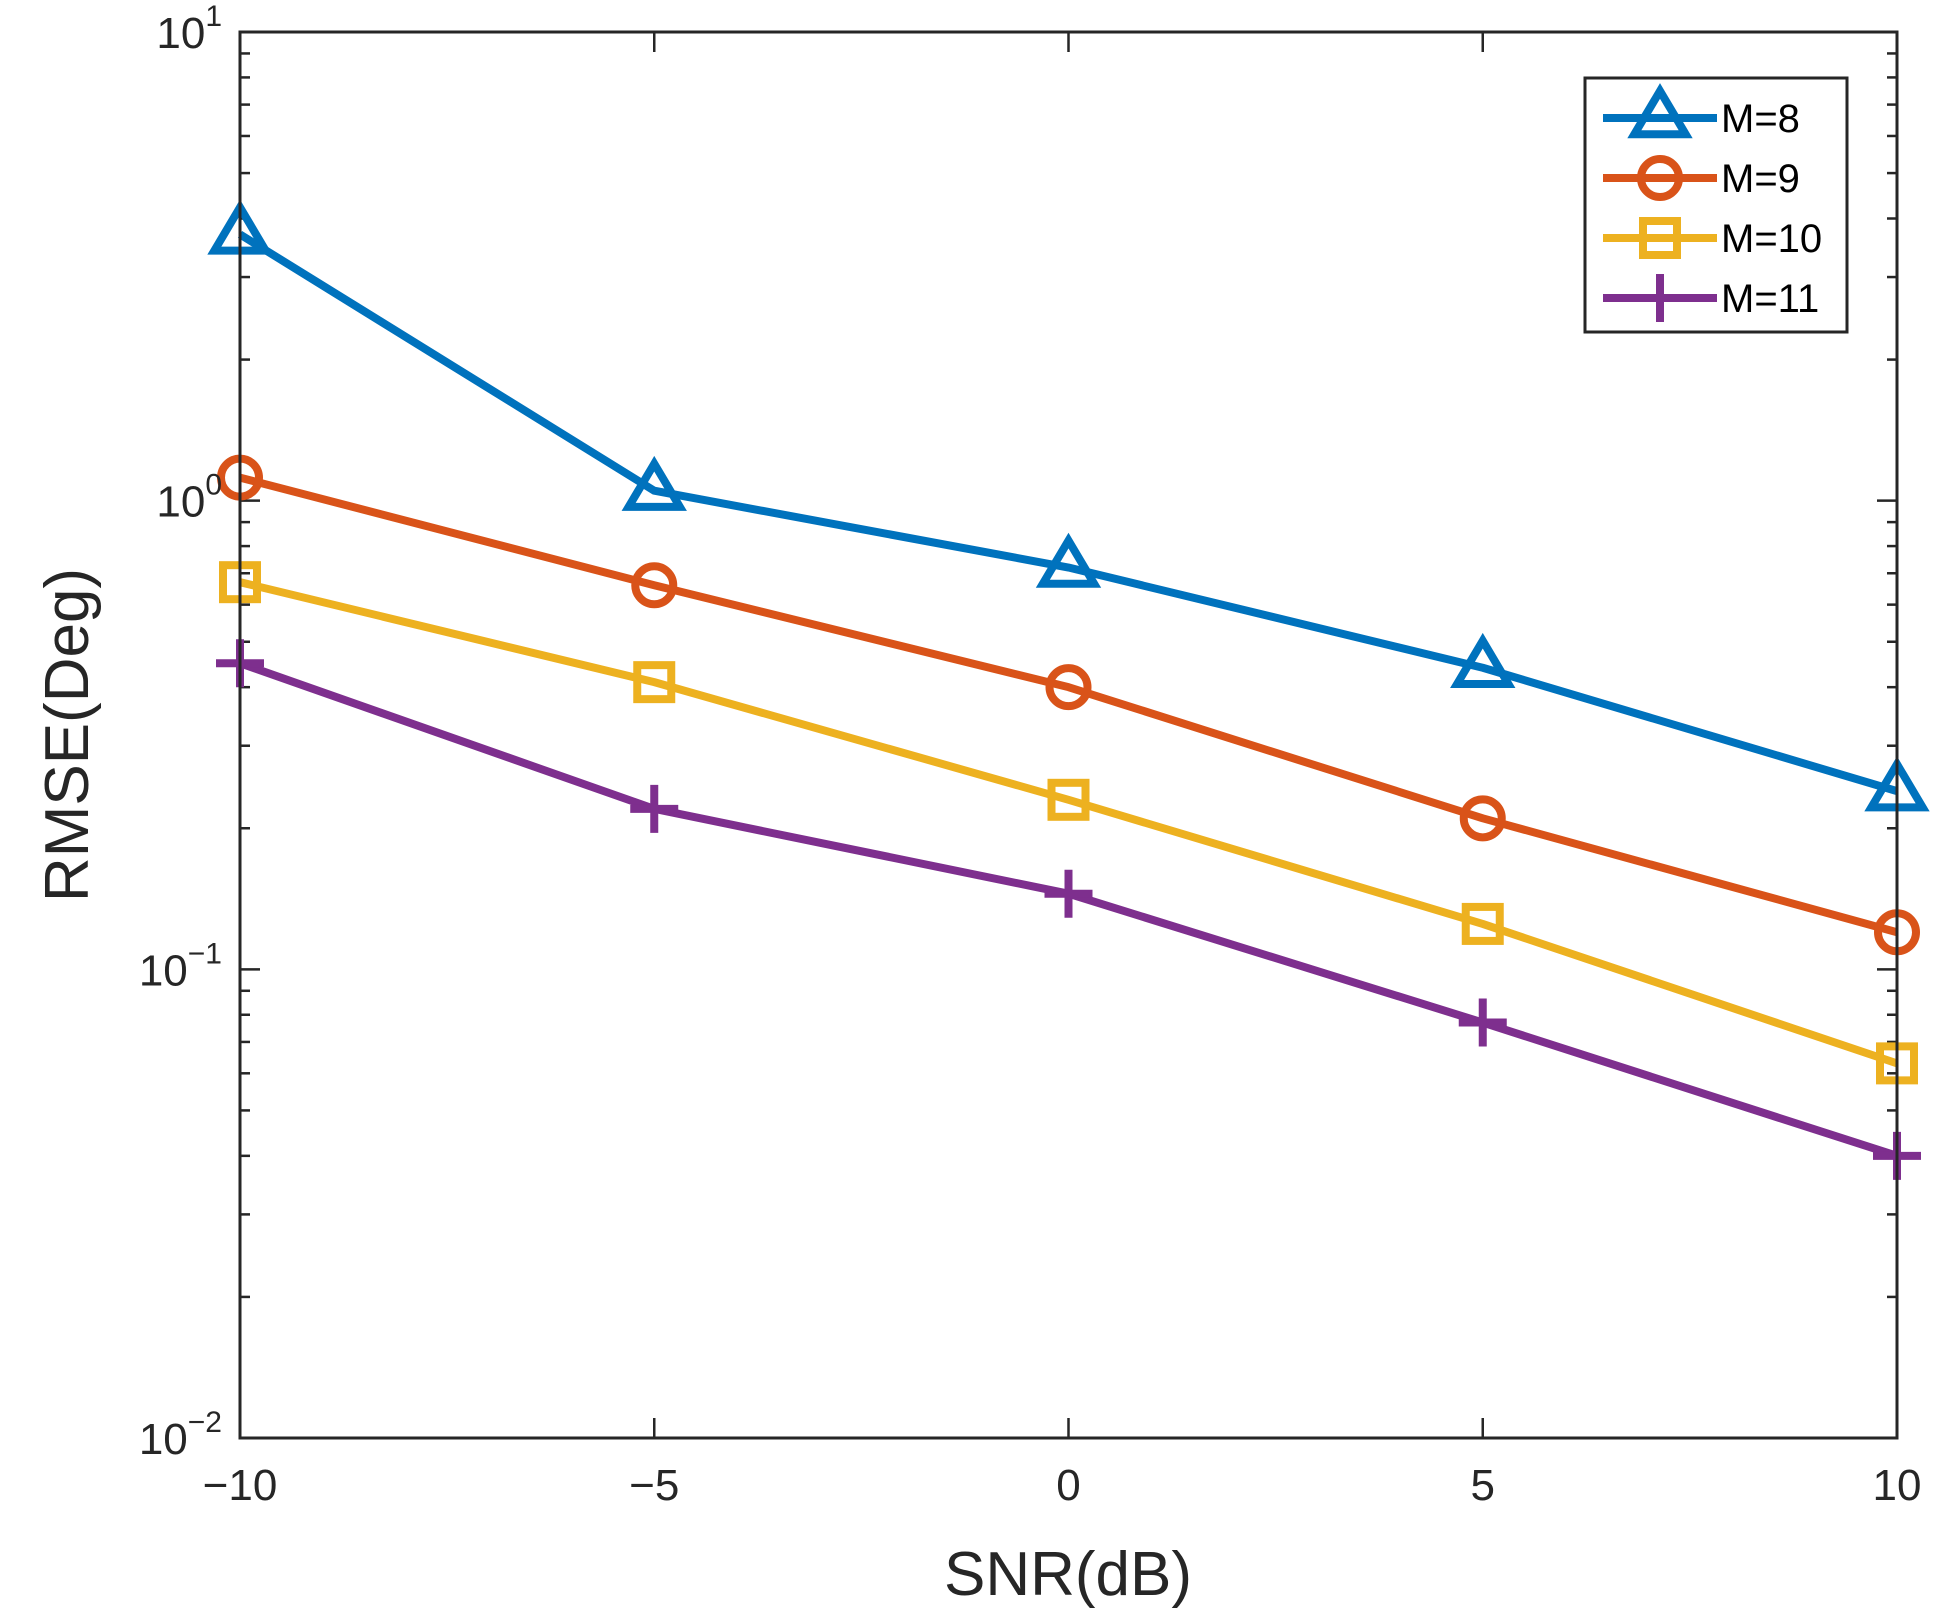 The width and height of the screenshot is (1937, 1620). I want to click on legend-label: M=11, so click(1770, 299).